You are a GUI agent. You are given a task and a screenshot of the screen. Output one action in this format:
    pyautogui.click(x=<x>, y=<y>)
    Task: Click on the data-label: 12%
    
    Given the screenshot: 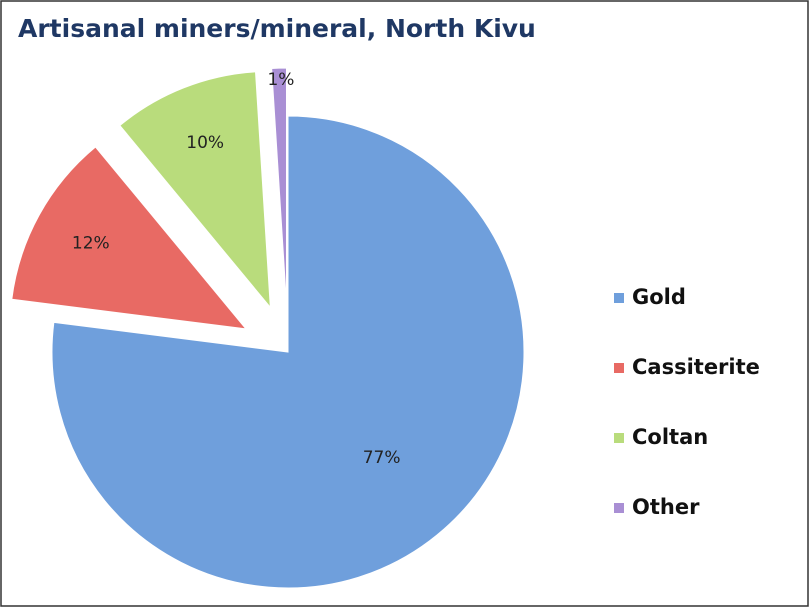 What is the action you would take?
    pyautogui.click(x=91, y=244)
    